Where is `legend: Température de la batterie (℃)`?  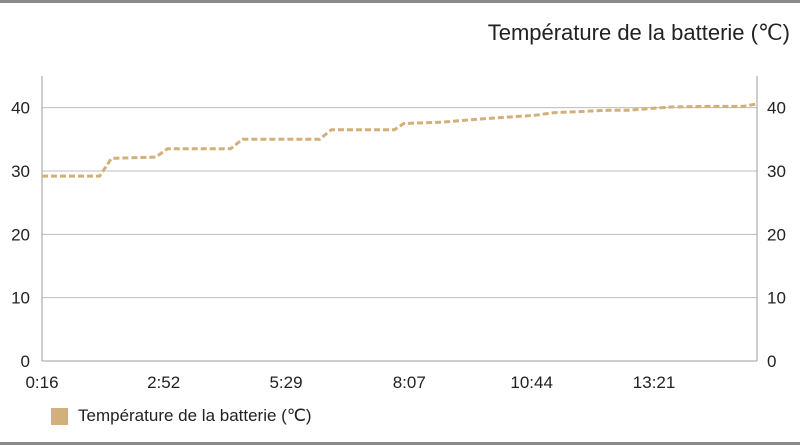
legend: Température de la batterie (℃) is located at coordinates (181, 416).